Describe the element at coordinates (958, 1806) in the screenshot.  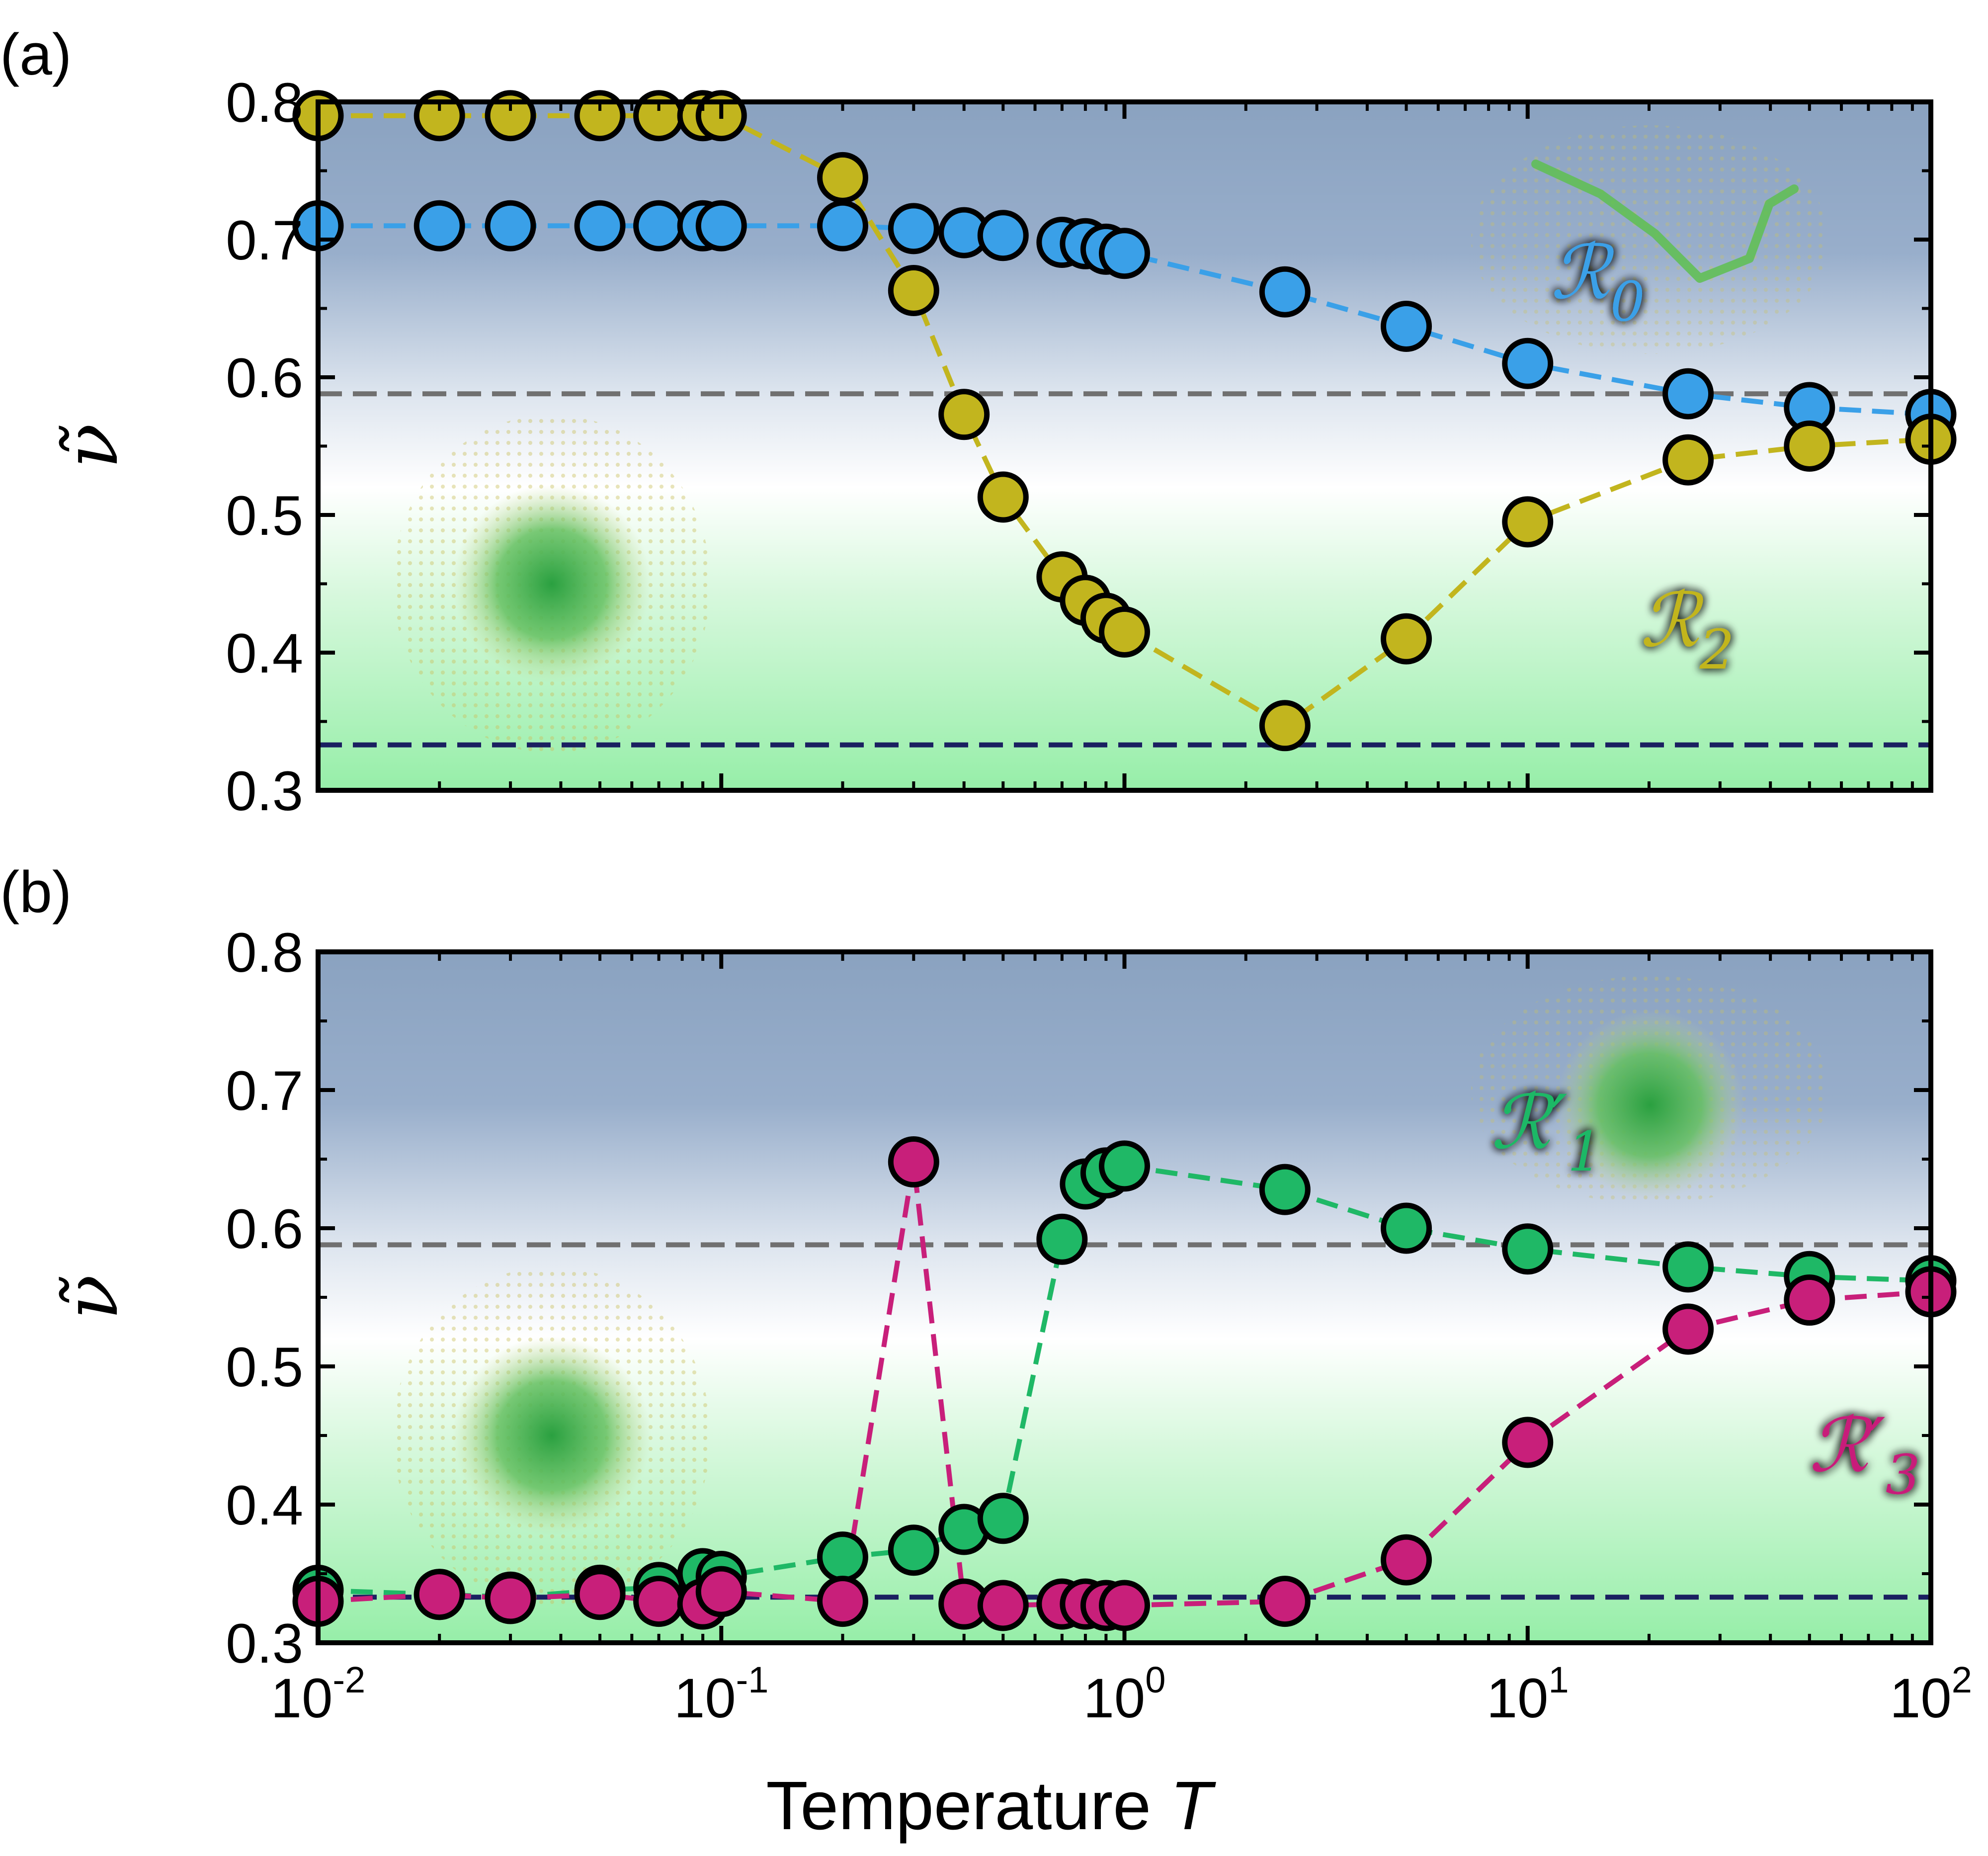
I see `x-axis-label-text: Temperature` at that location.